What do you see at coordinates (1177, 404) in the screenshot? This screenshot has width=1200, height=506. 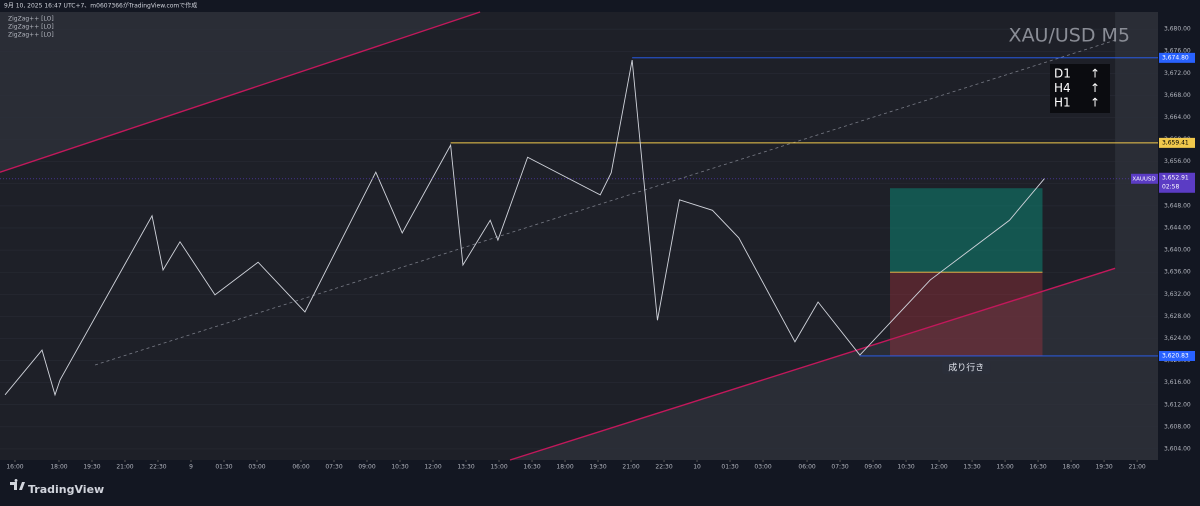 I see `y-tick-label: 3,612.00` at bounding box center [1177, 404].